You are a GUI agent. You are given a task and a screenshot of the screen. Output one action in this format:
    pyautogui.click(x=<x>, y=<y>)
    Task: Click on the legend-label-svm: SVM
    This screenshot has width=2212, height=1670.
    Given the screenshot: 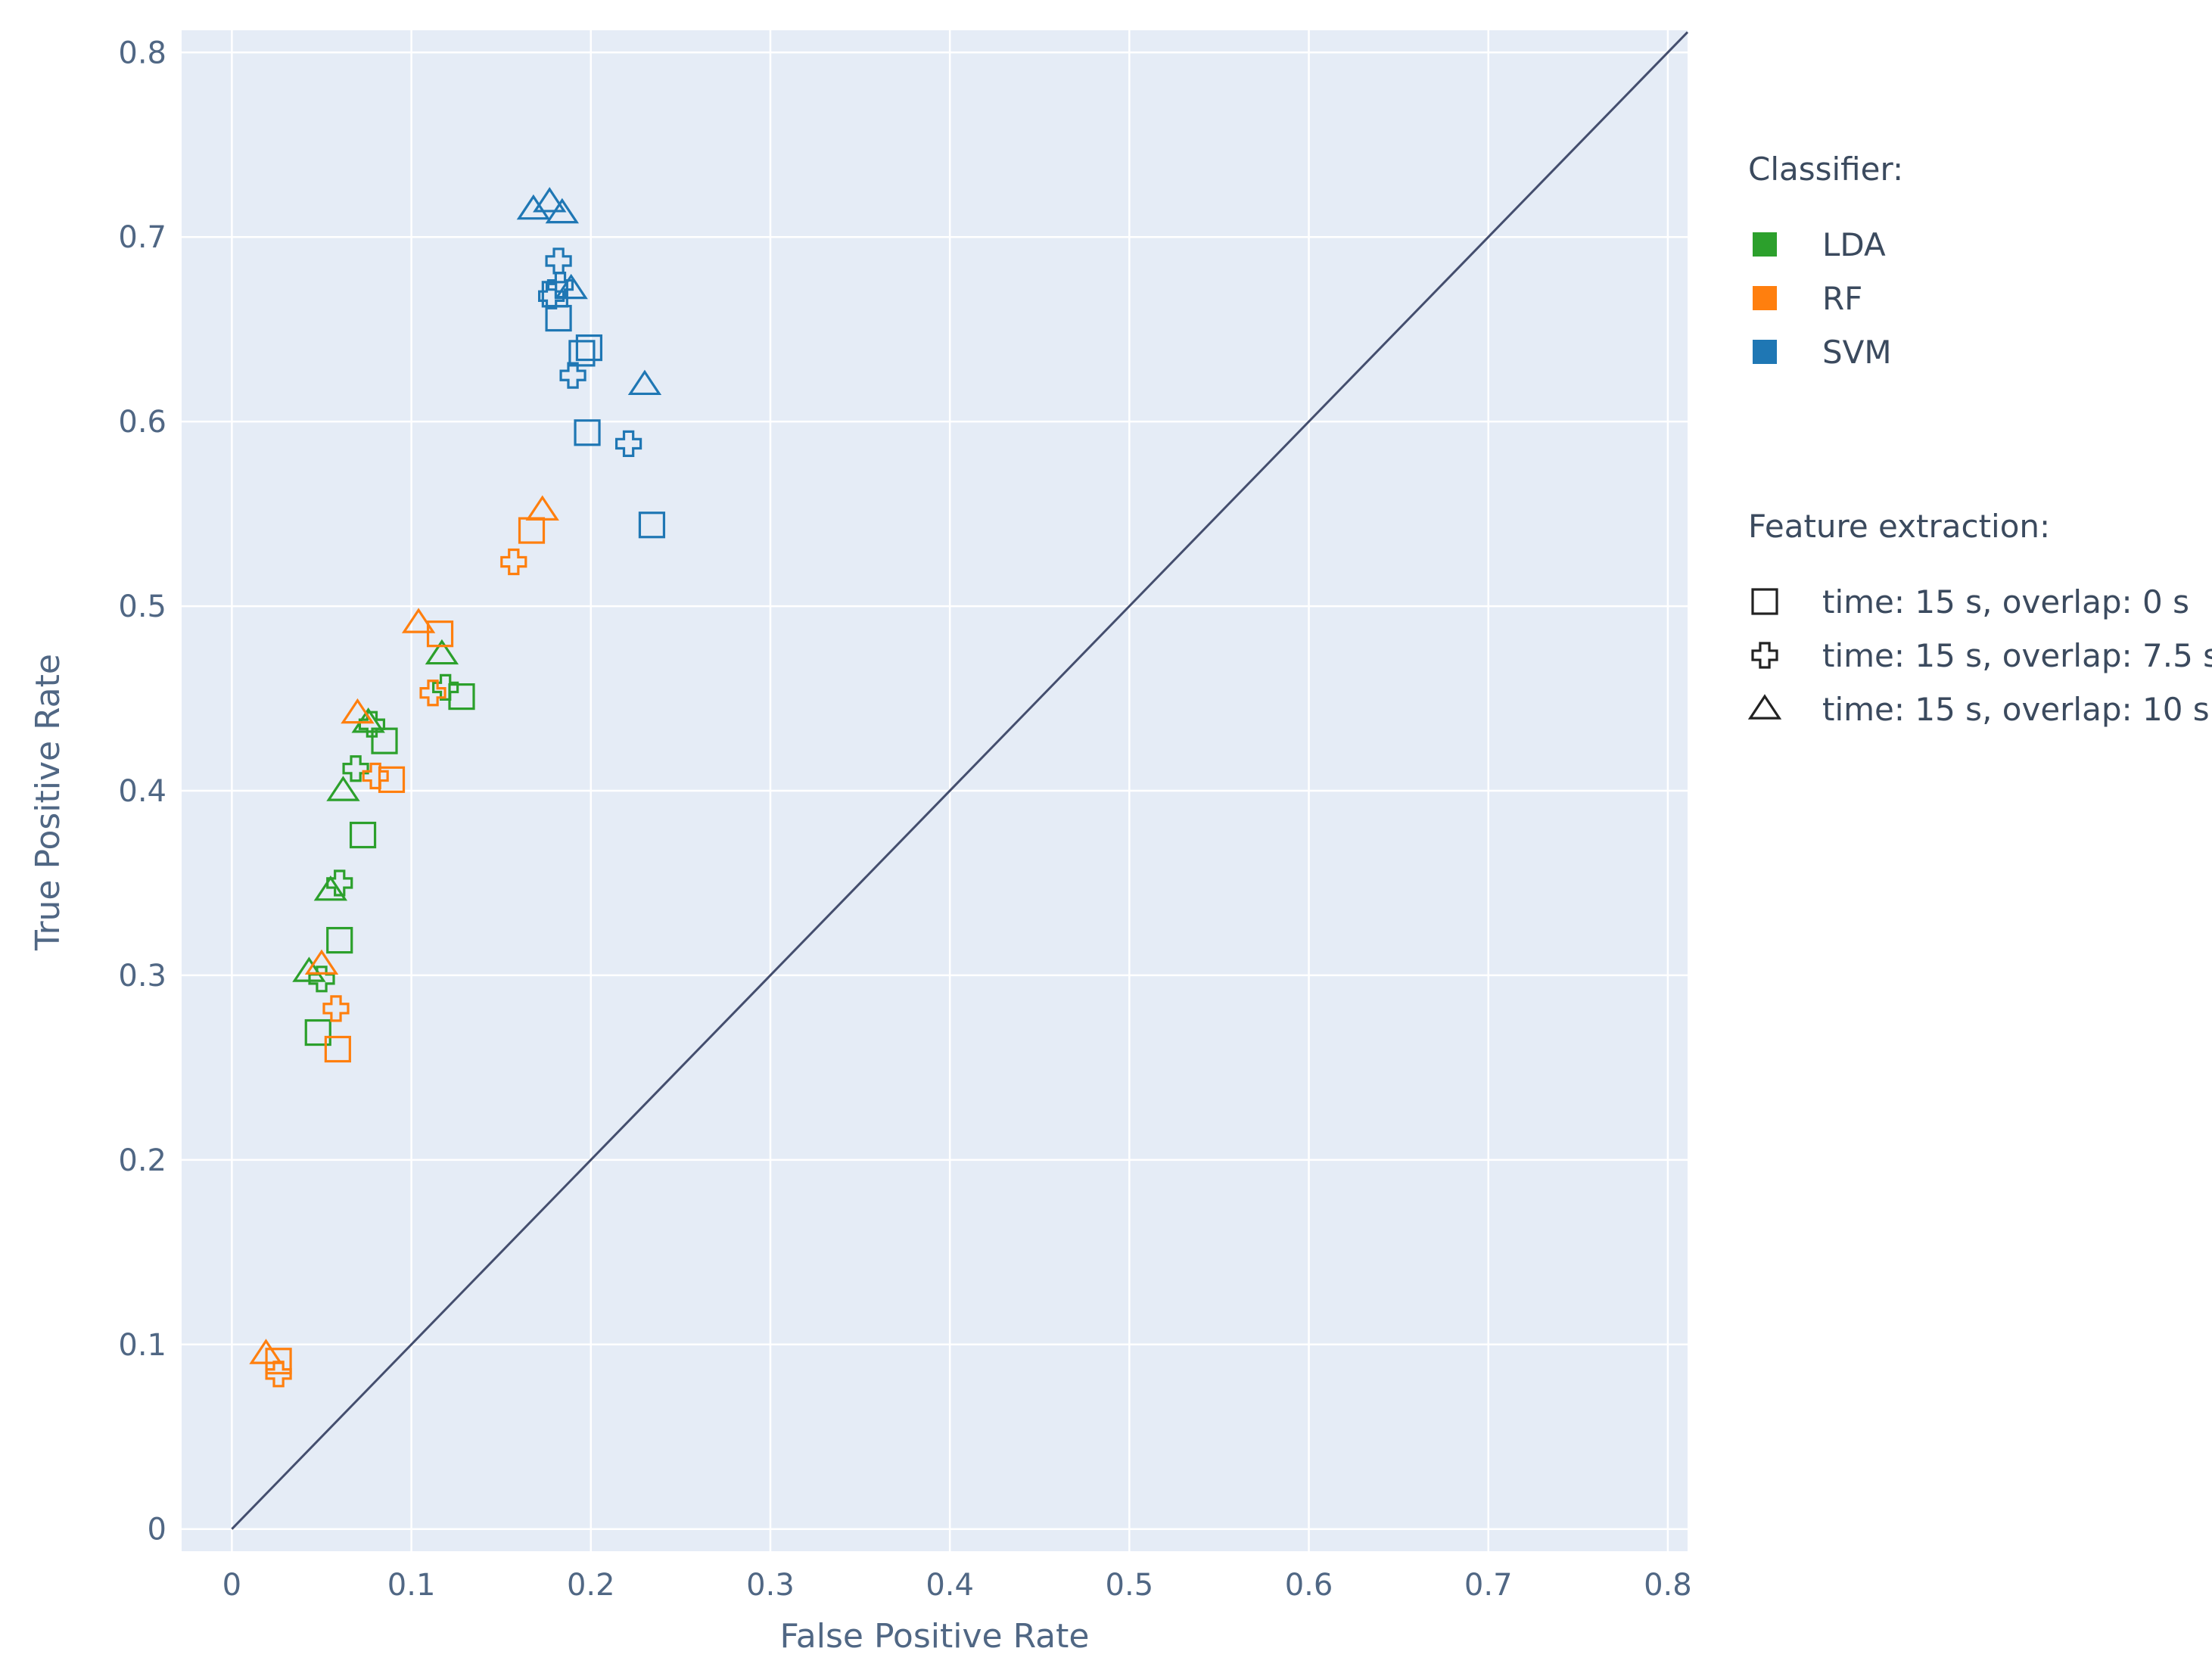 What is the action you would take?
    pyautogui.click(x=1857, y=352)
    